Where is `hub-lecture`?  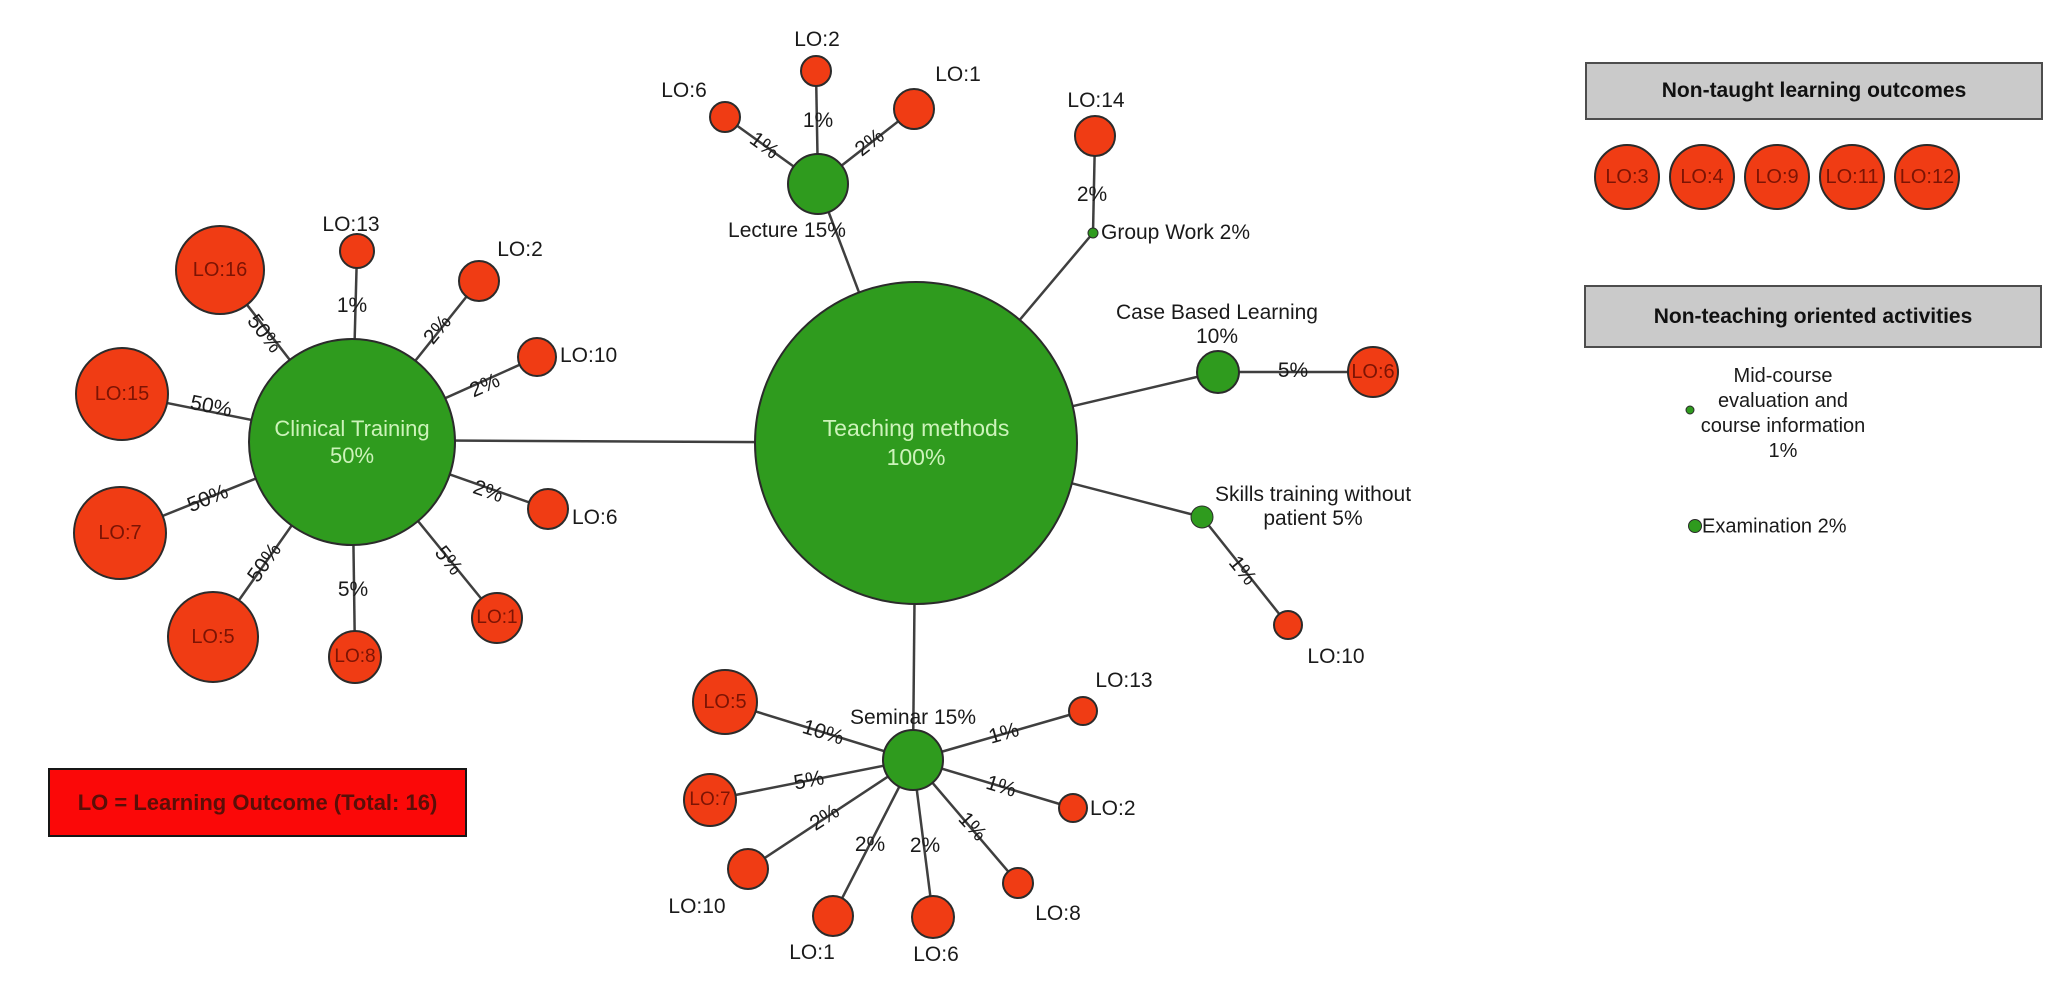 hub-lecture is located at coordinates (818, 184).